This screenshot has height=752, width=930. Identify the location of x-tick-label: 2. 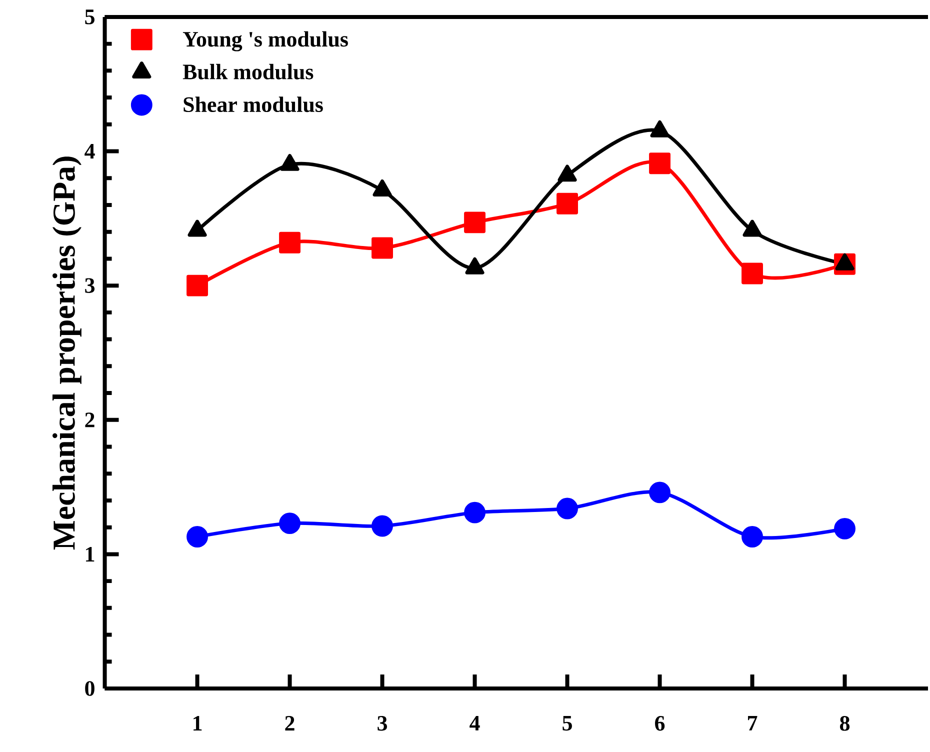
(289, 723).